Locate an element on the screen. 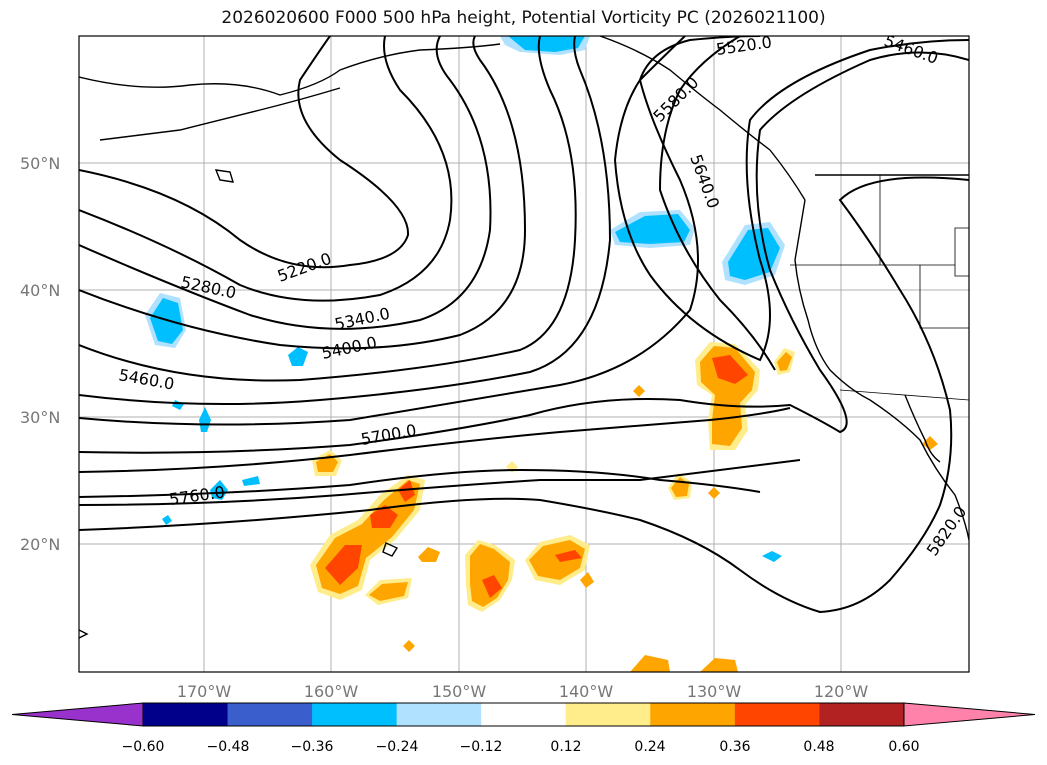 This screenshot has width=1047, height=765. colorbar is located at coordinates (523, 714).